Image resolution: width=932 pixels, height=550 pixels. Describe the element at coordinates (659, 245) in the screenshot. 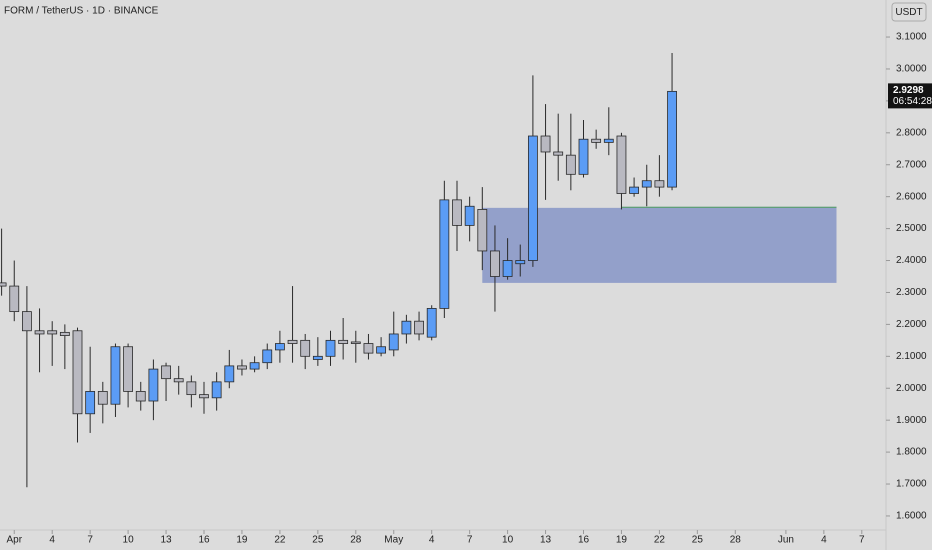

I see `zone` at that location.